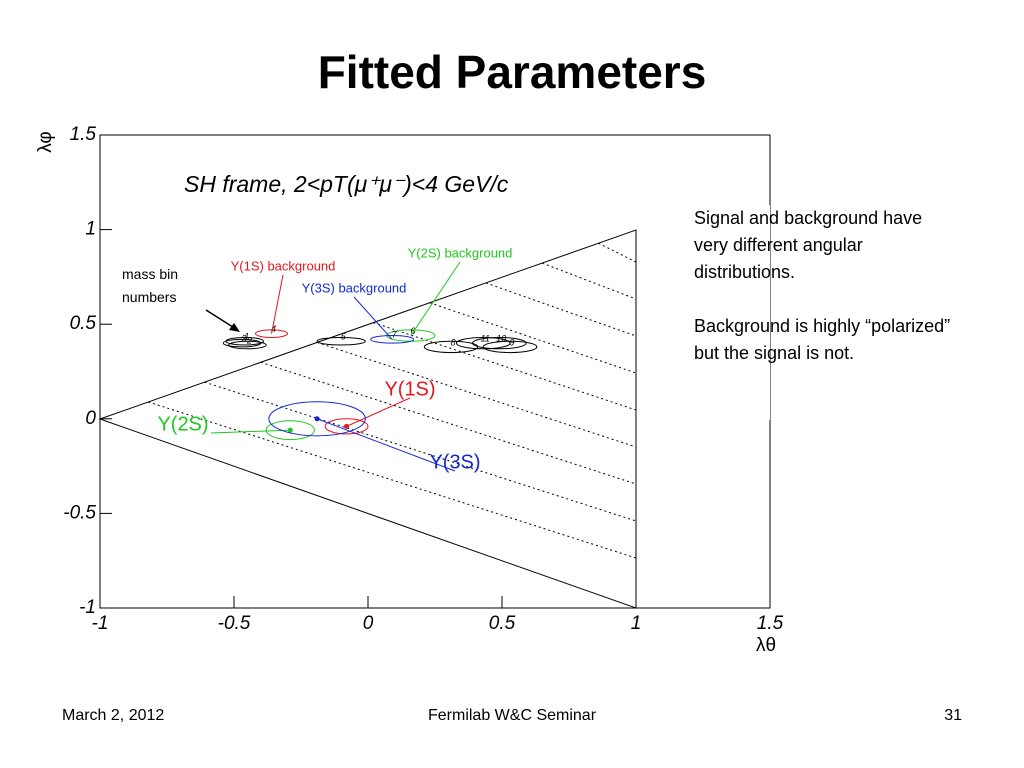 The height and width of the screenshot is (768, 1024). I want to click on y-tick-label: -1, so click(87, 607).